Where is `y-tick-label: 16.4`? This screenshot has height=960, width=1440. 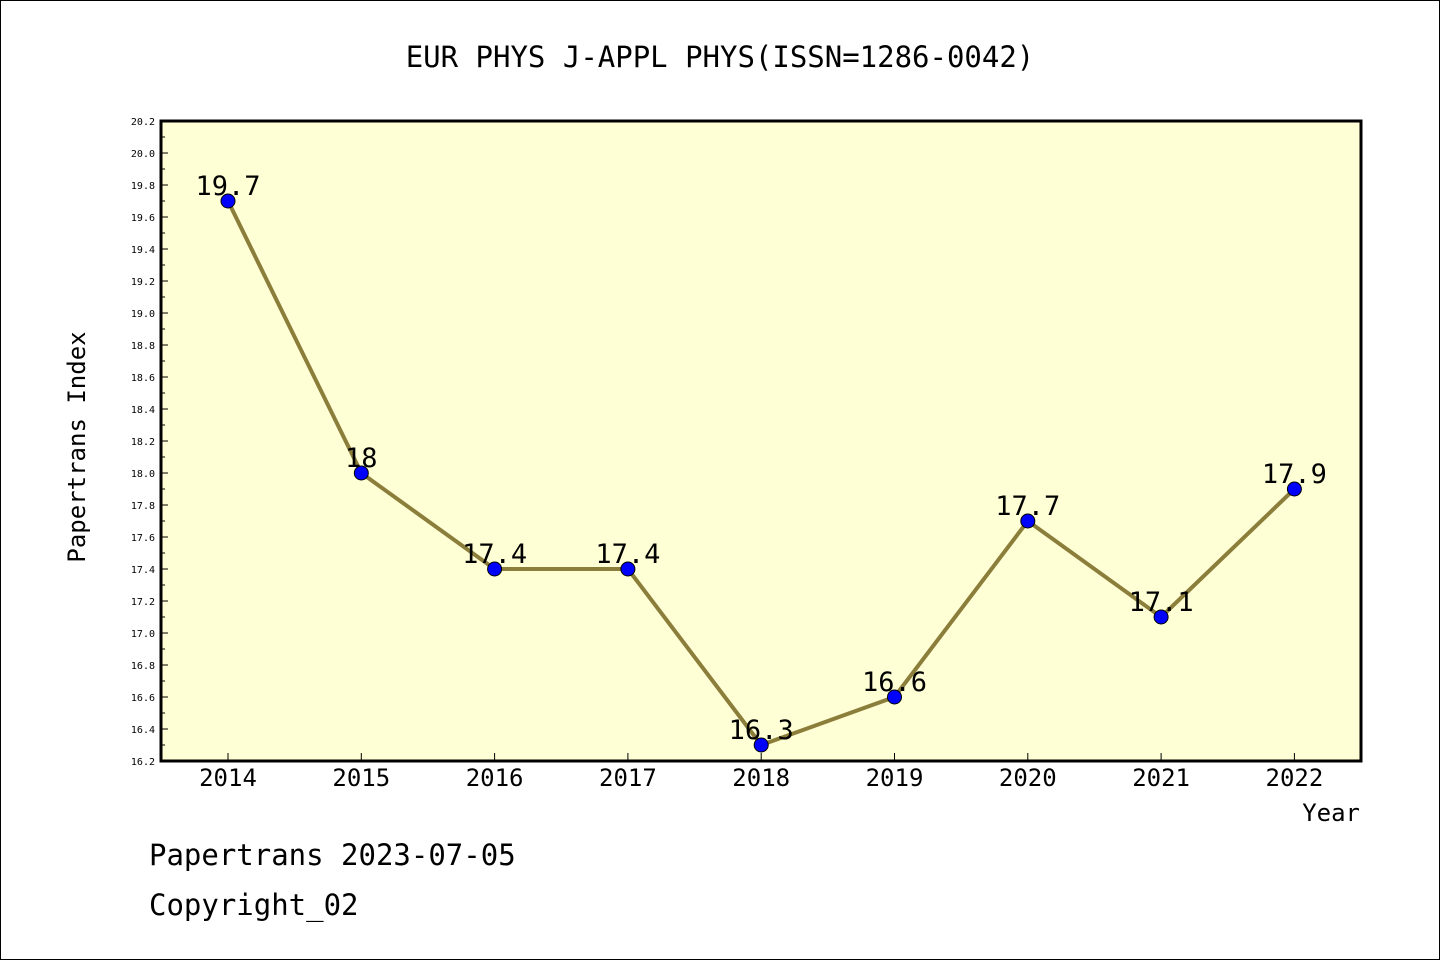
y-tick-label: 16.4 is located at coordinates (143, 730).